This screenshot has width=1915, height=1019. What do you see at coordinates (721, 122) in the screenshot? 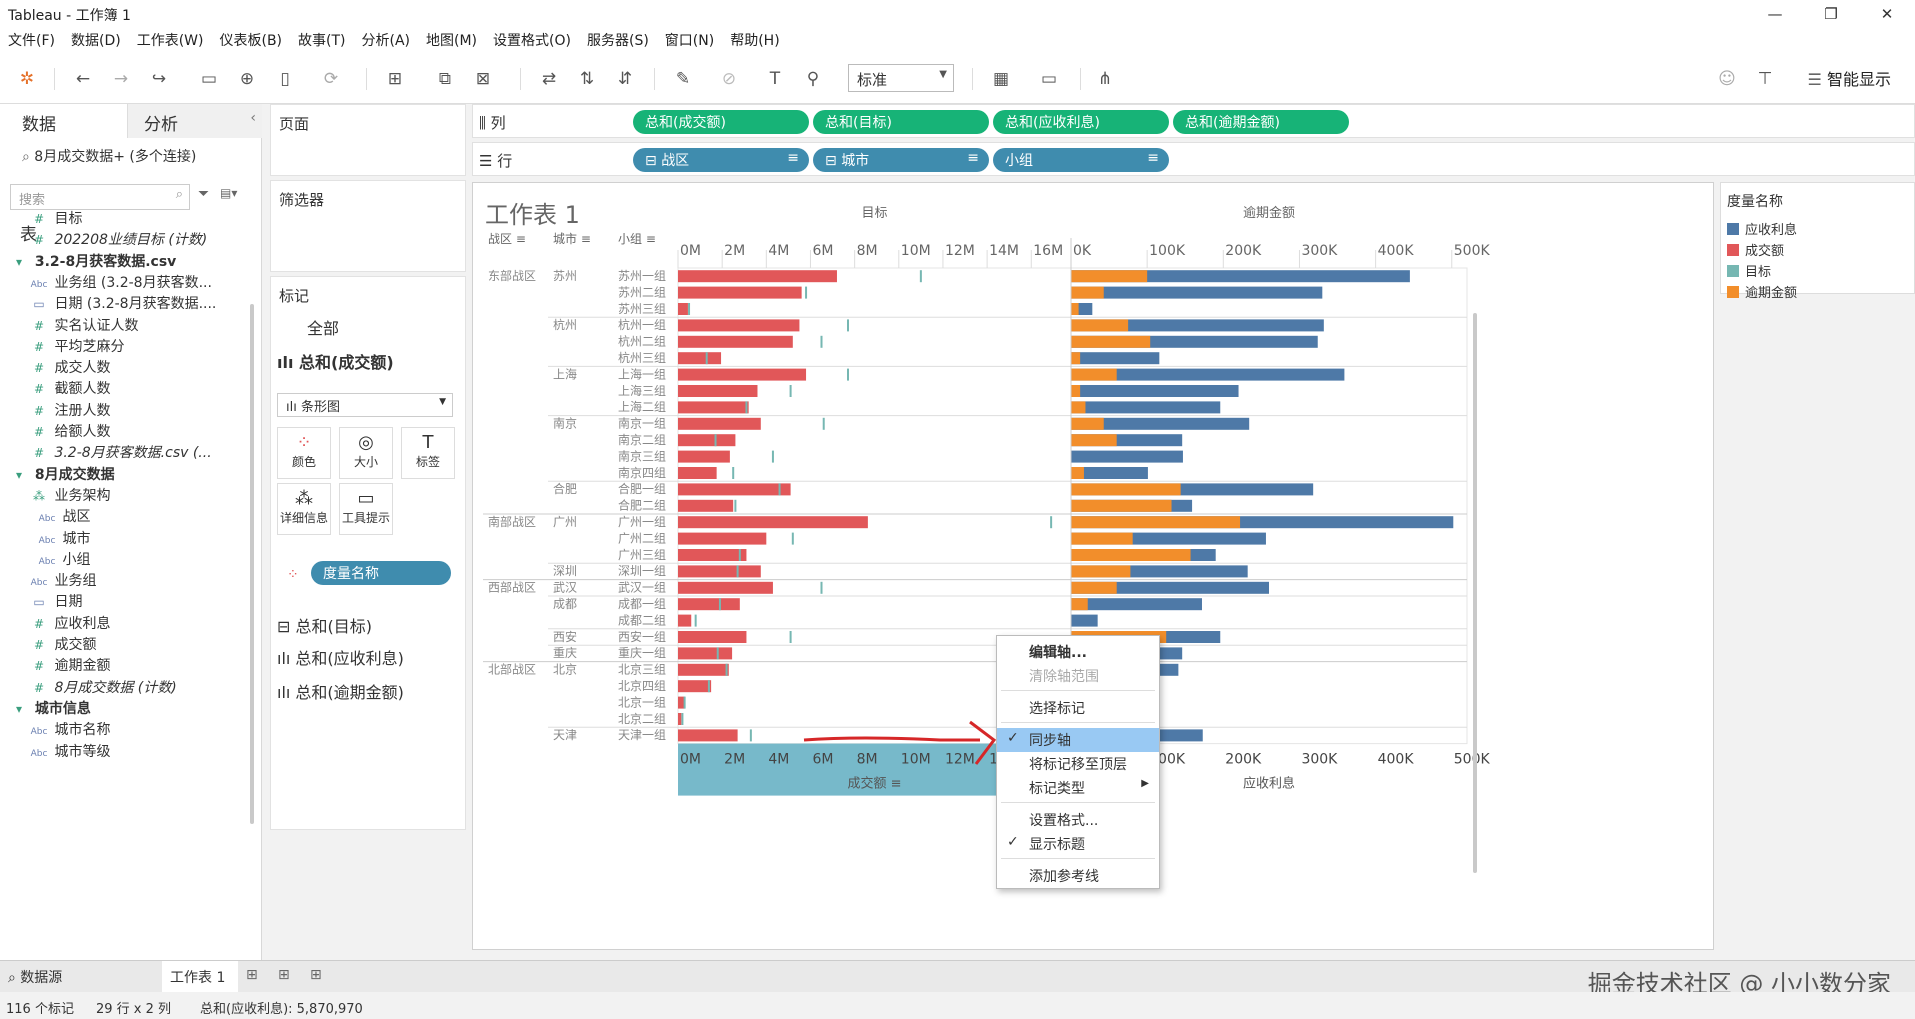
I see `column-pill-deal: 总和(成交额)` at bounding box center [721, 122].